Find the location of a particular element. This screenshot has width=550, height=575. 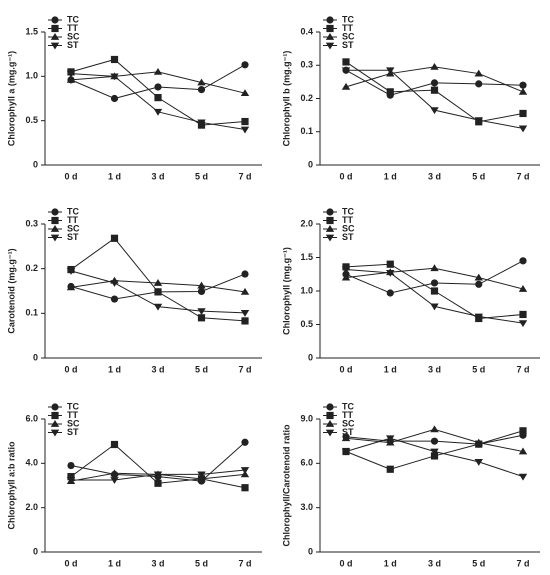

y-axis-label: Chlorophyll (mg.g⁻¹) is located at coordinates (286, 291).